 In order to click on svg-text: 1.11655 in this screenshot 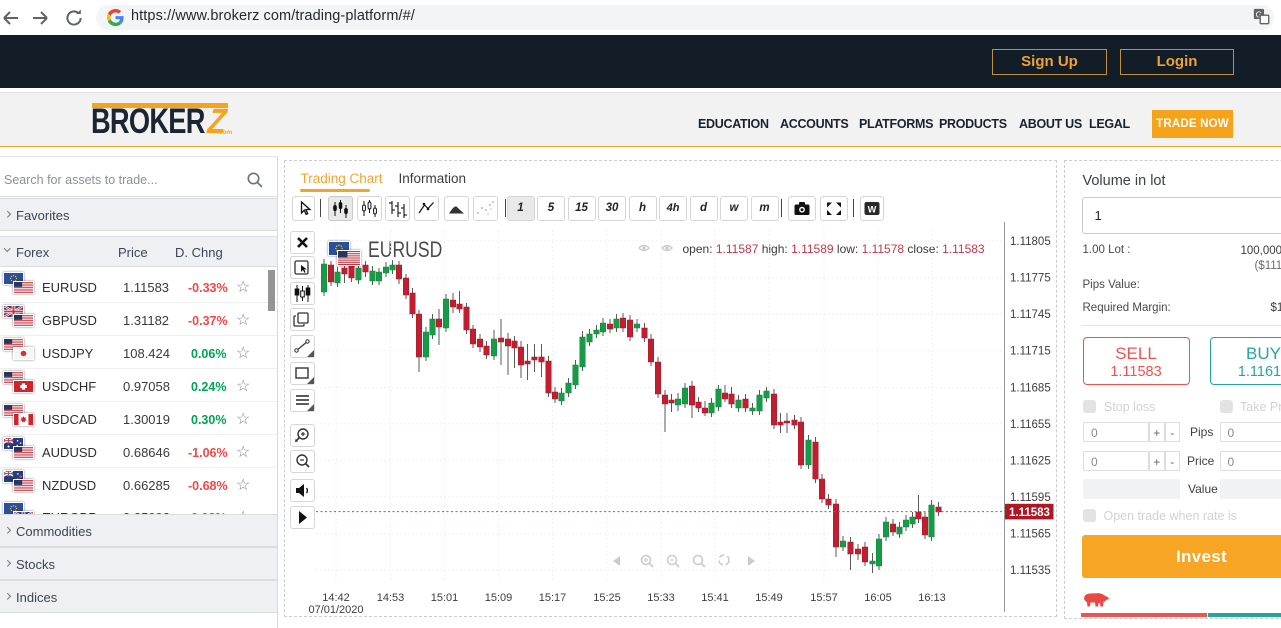, I will do `click(1030, 425)`.